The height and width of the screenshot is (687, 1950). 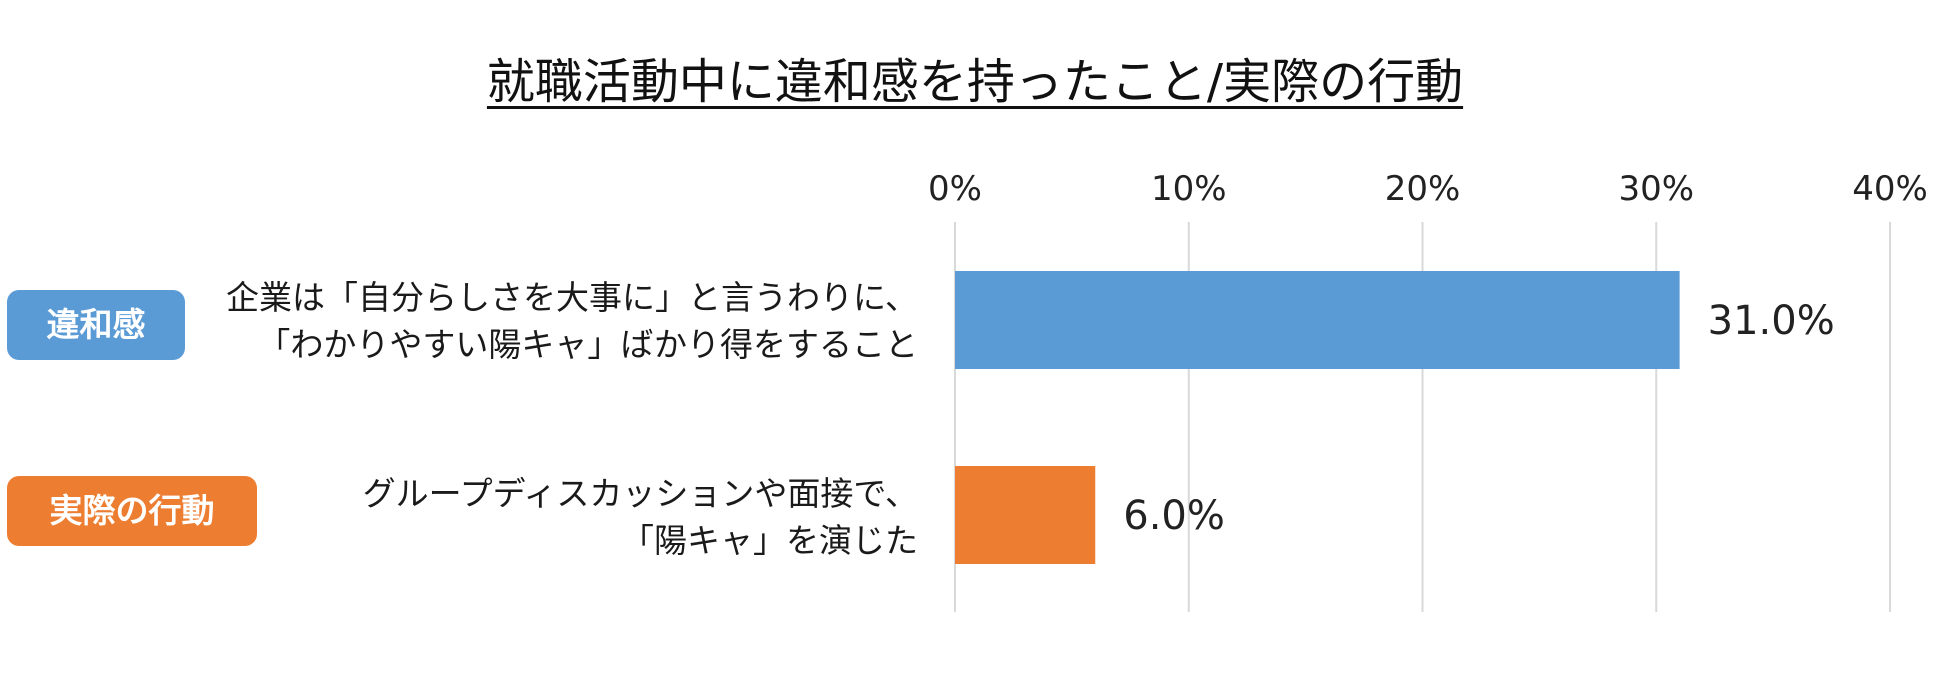 I want to click on category-tag-iwakan: 違和感, so click(x=96, y=325).